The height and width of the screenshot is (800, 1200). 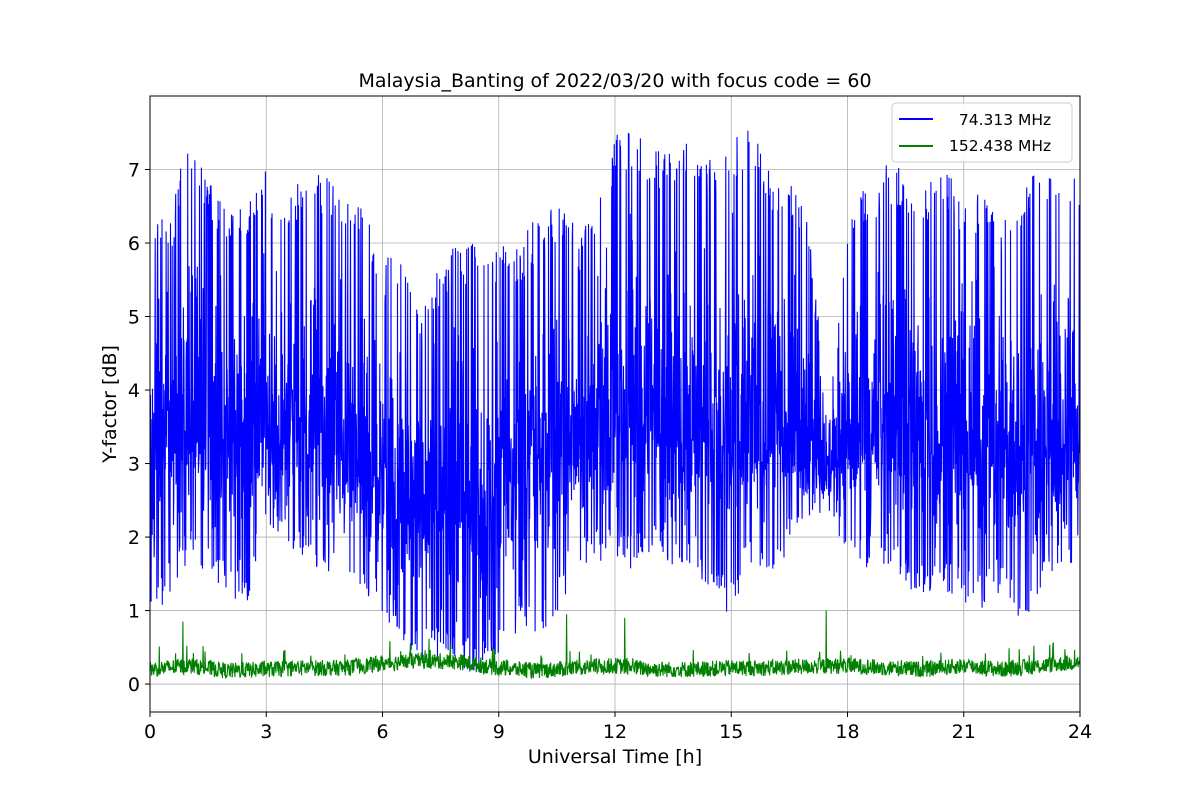 I want to click on legend-label-152-mhz: 152.438 MHz, so click(x=1000, y=146).